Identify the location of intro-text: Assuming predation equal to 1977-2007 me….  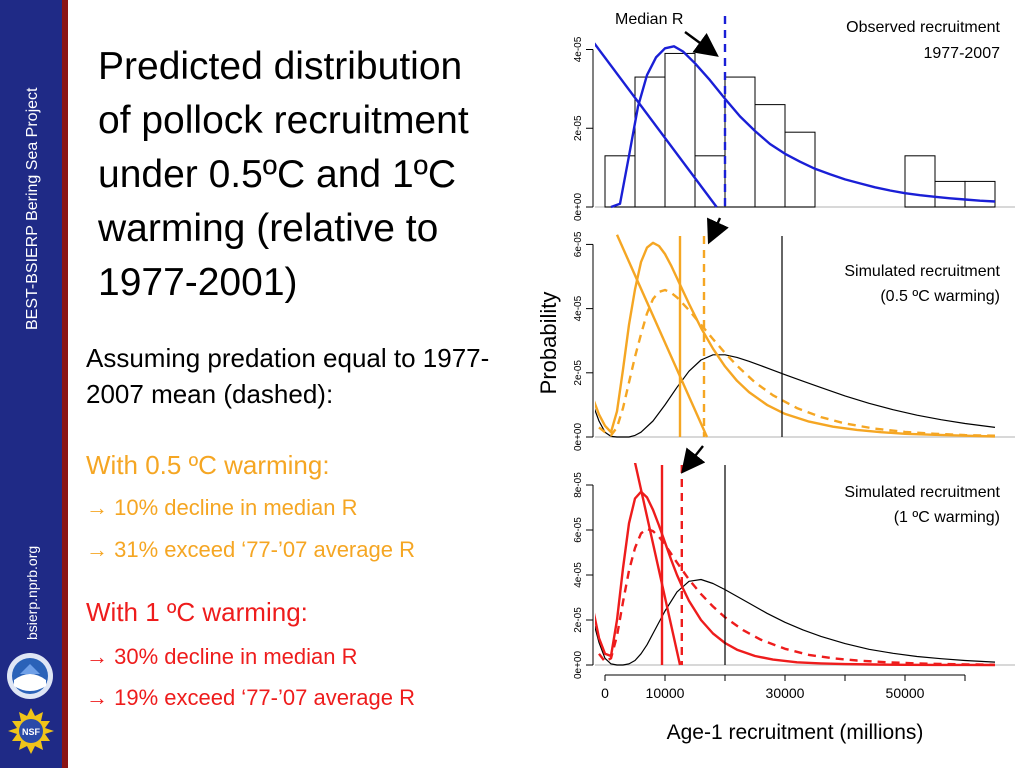
(288, 376).